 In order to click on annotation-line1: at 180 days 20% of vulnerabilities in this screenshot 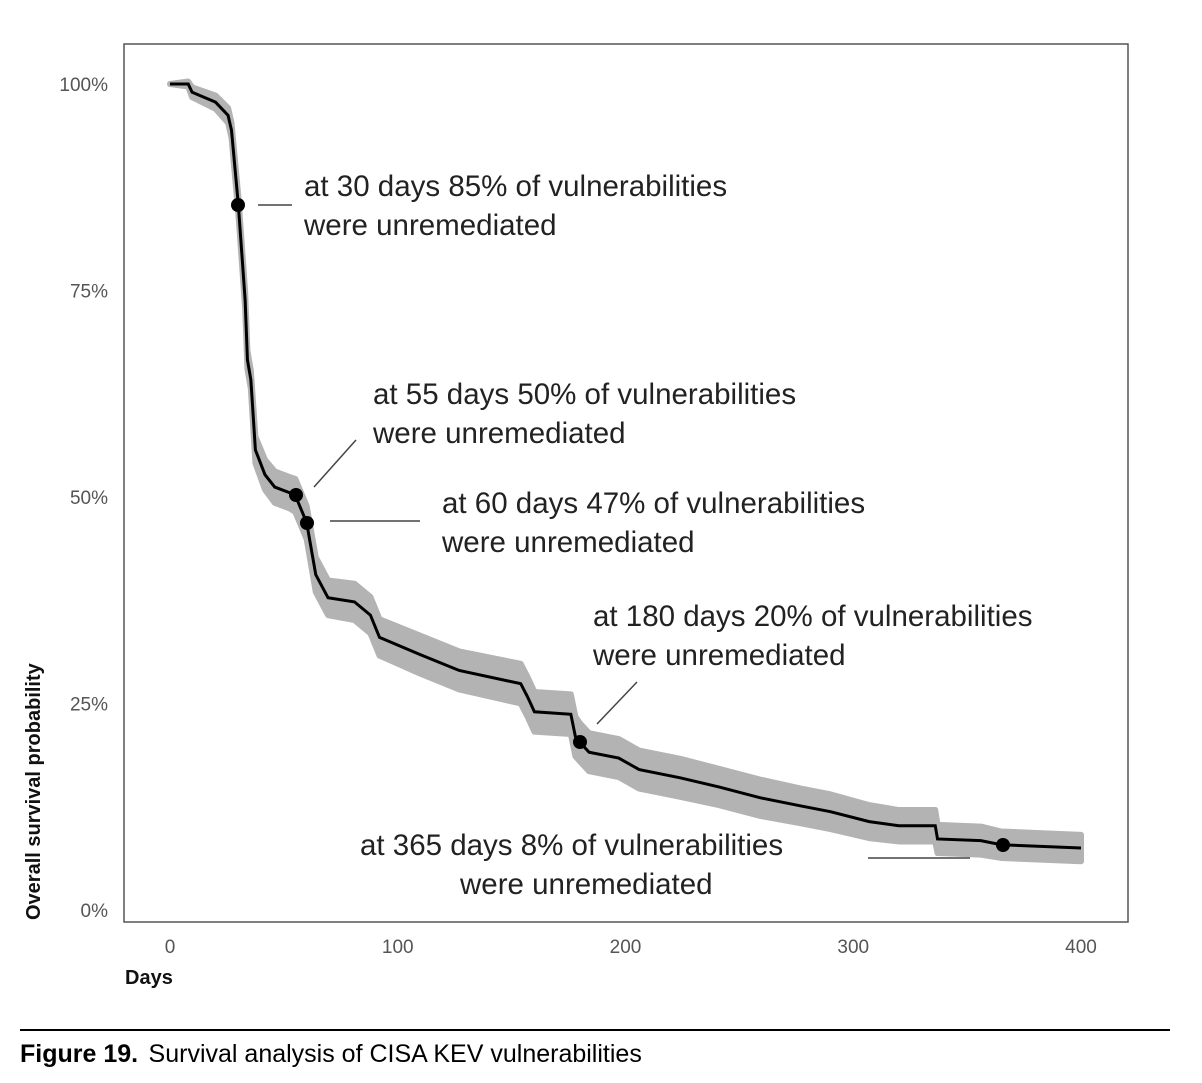, I will do `click(813, 616)`.